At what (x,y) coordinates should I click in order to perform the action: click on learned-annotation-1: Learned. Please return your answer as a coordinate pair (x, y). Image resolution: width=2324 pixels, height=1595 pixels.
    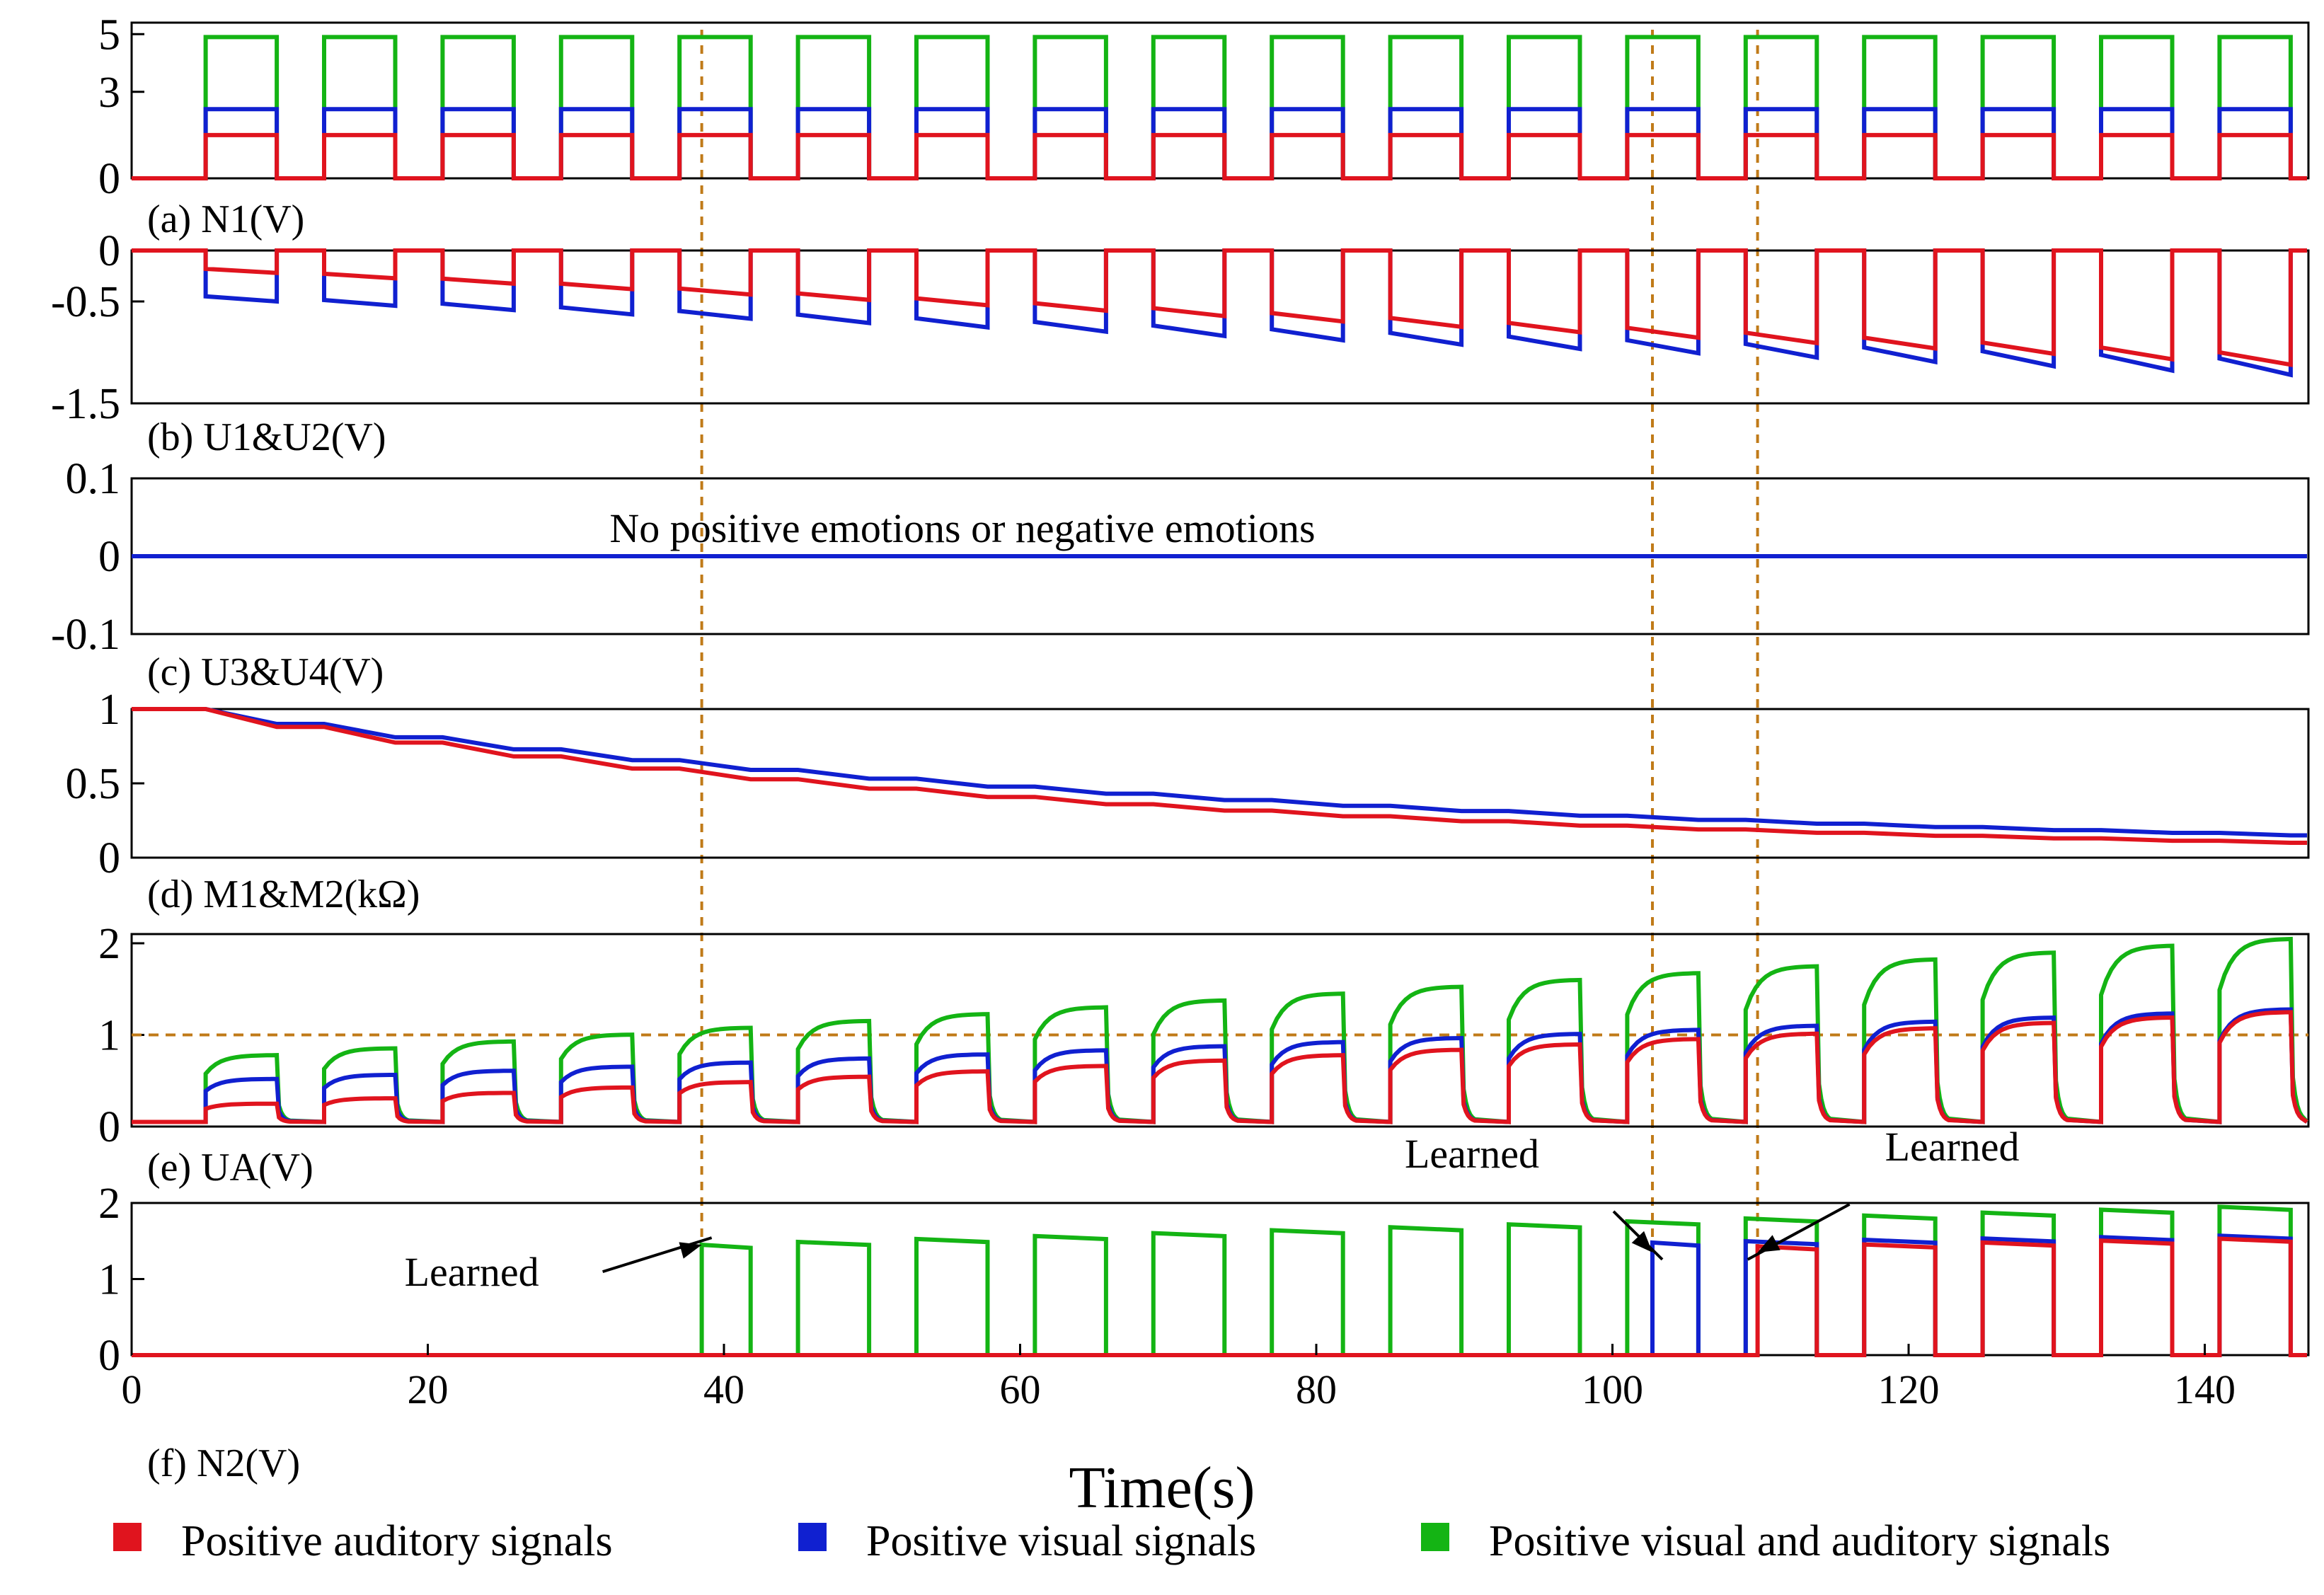
    Looking at the image, I should click on (472, 1272).